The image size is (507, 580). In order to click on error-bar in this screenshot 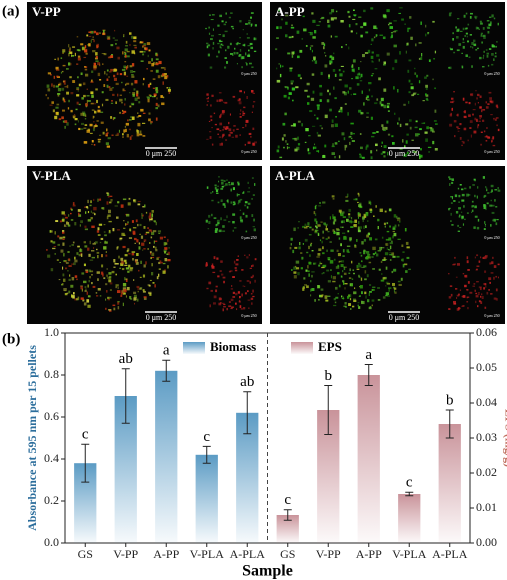, I will do `click(85, 463)`.